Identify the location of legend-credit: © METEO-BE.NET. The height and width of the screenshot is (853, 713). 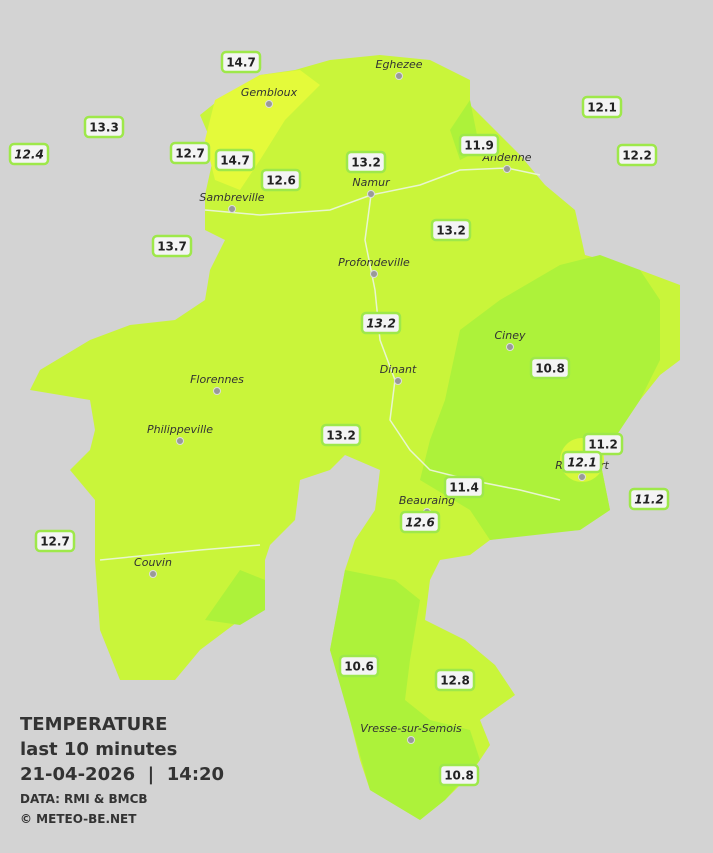
(78, 819).